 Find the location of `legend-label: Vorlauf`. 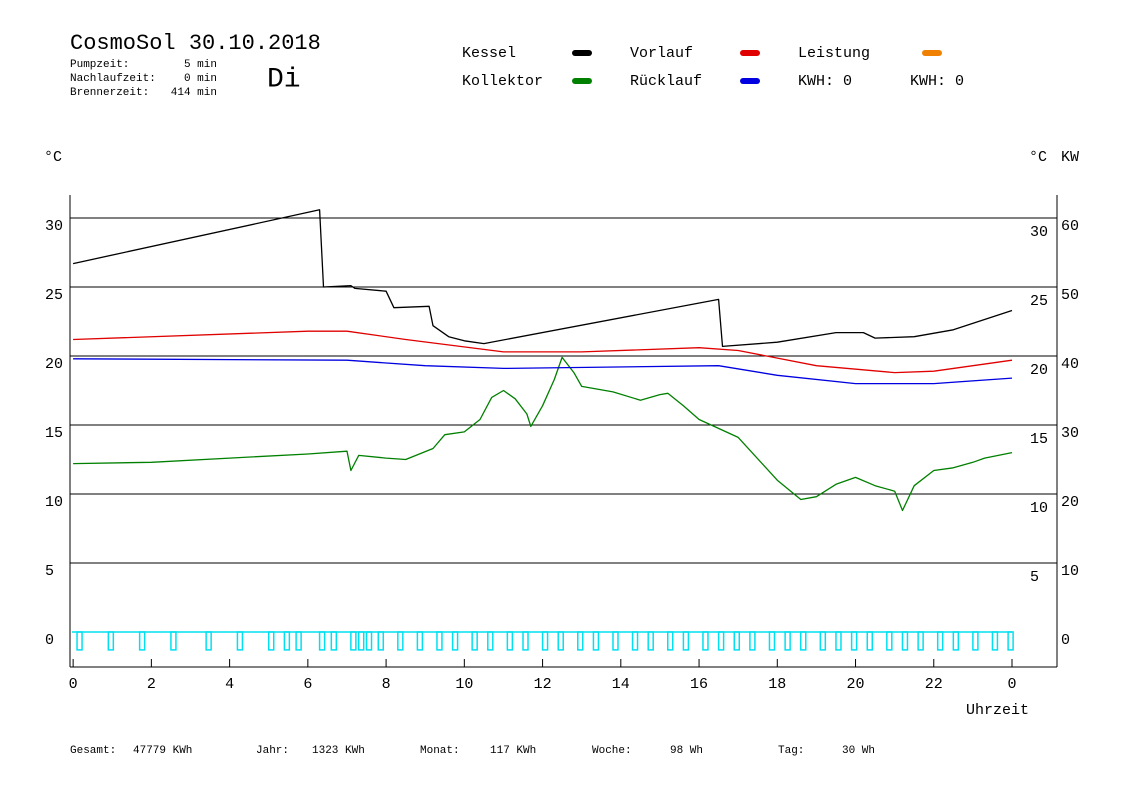

legend-label: Vorlauf is located at coordinates (661, 53).